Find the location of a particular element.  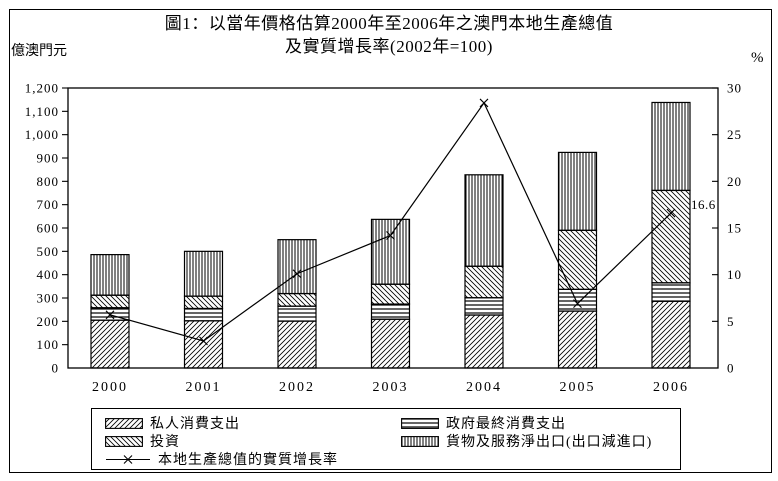

right-axis-tick-label: 5 is located at coordinates (731, 321).